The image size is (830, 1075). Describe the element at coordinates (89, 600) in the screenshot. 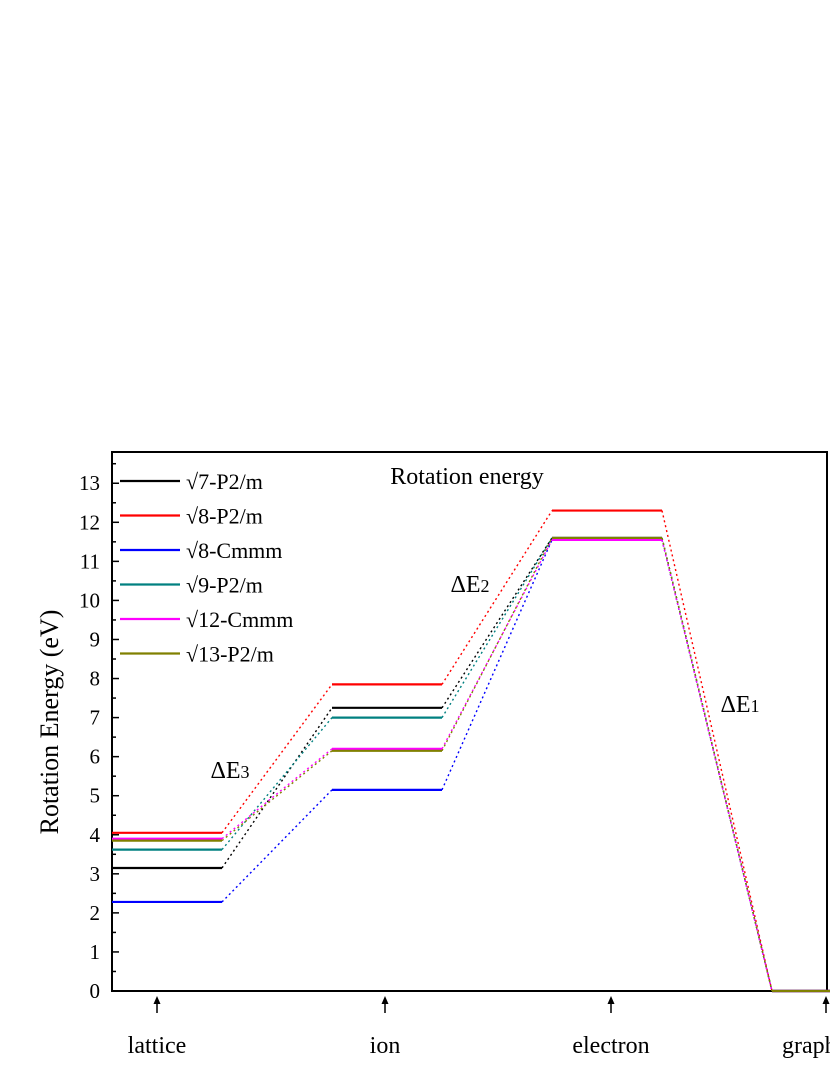

I see `y-tick-label: 10` at that location.